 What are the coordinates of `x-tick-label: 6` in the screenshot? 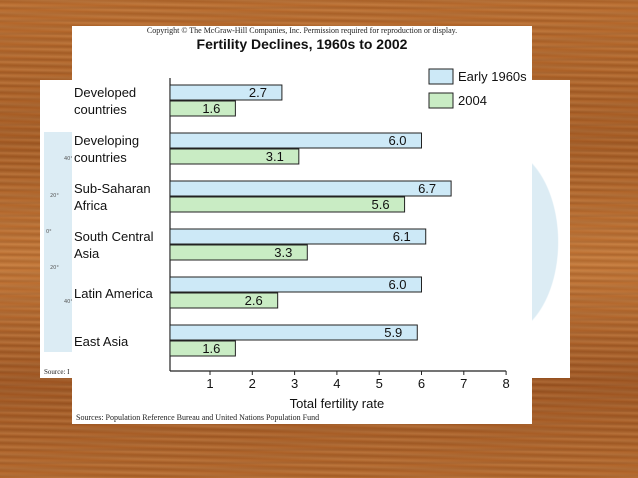 It's located at (421, 383).